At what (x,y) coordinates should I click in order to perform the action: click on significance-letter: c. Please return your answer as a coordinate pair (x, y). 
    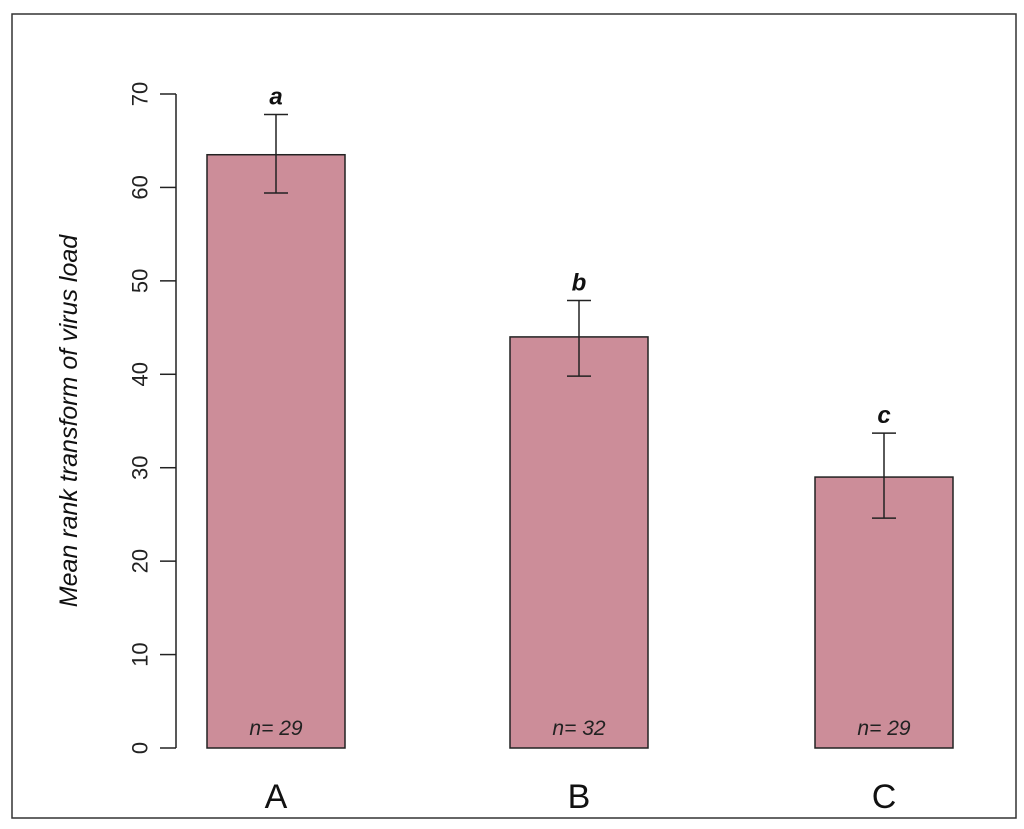
    Looking at the image, I should click on (883, 415).